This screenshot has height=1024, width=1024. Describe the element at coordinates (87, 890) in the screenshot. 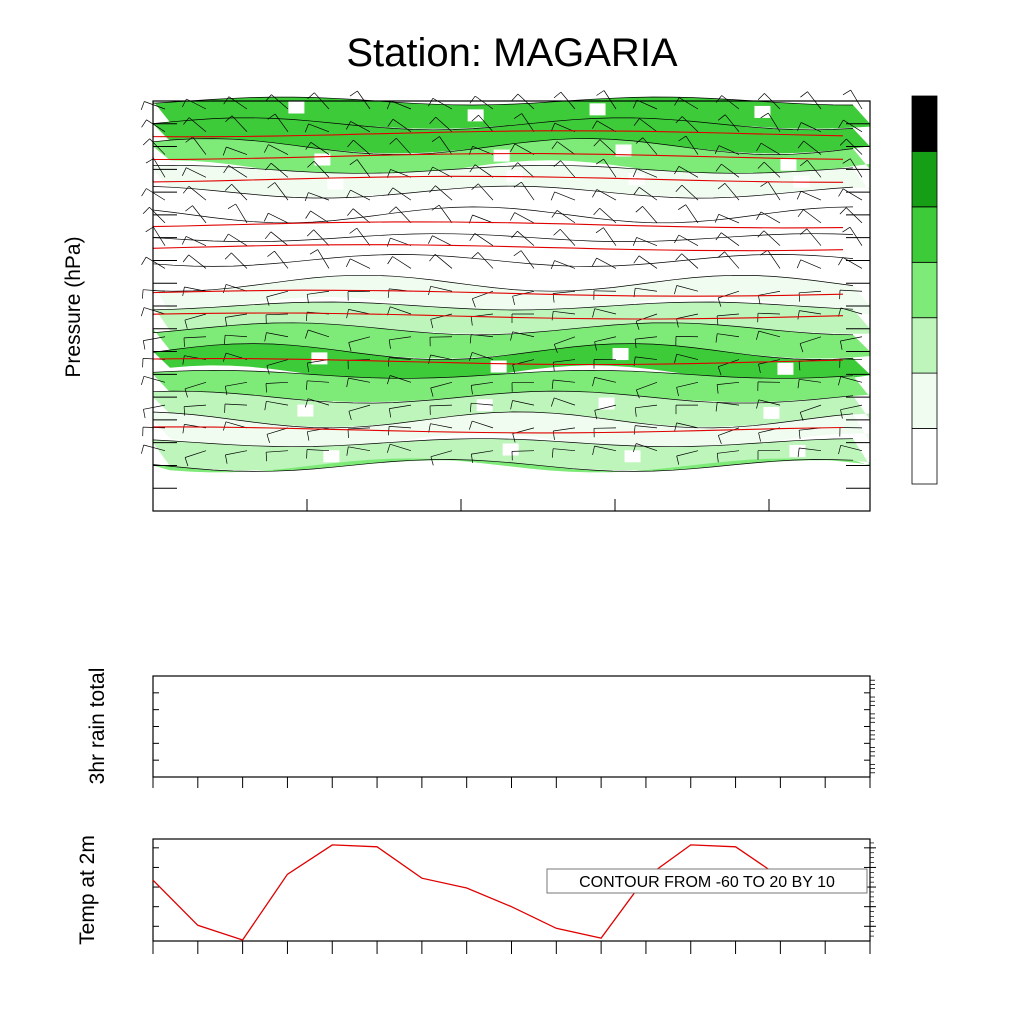

I see `temperature-axis-label: Temp at 2m` at that location.